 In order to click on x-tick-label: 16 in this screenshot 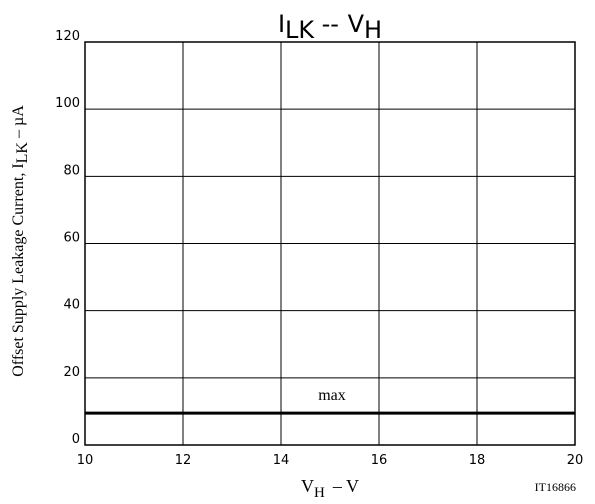, I will do `click(379, 460)`.